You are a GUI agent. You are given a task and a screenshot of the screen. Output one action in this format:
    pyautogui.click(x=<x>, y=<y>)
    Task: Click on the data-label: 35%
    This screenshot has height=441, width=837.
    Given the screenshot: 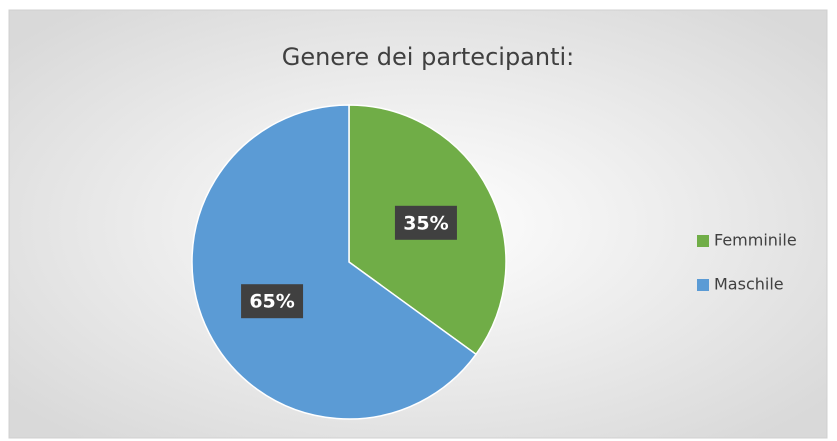 What is the action you would take?
    pyautogui.click(x=425, y=223)
    